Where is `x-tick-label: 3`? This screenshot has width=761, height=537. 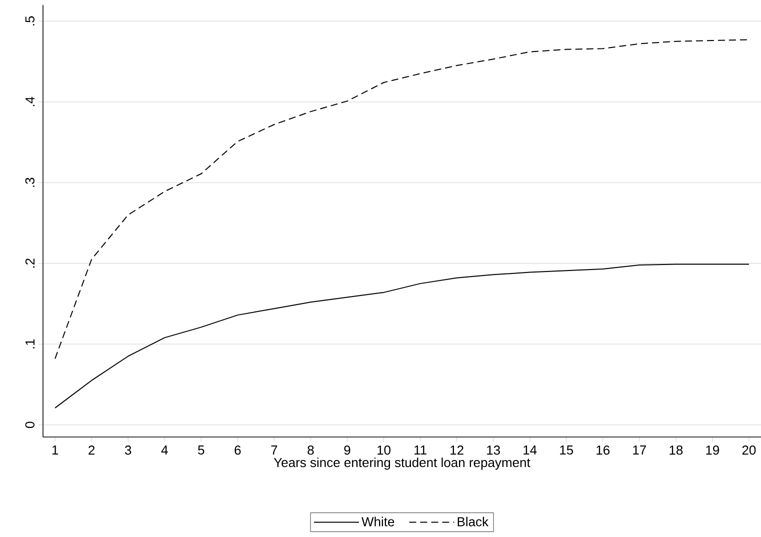
x-tick-label: 3 is located at coordinates (128, 450).